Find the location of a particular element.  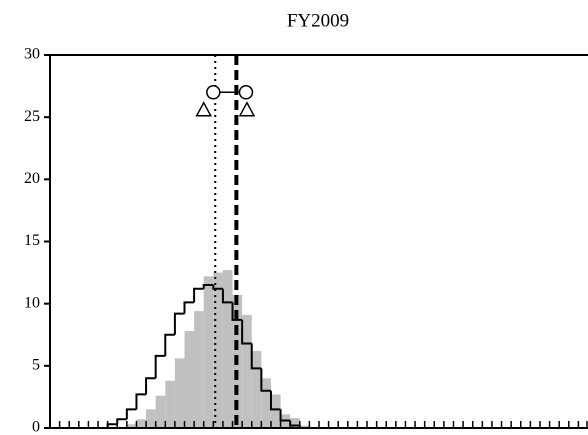

y-tick-label: 30 is located at coordinates (32, 54).